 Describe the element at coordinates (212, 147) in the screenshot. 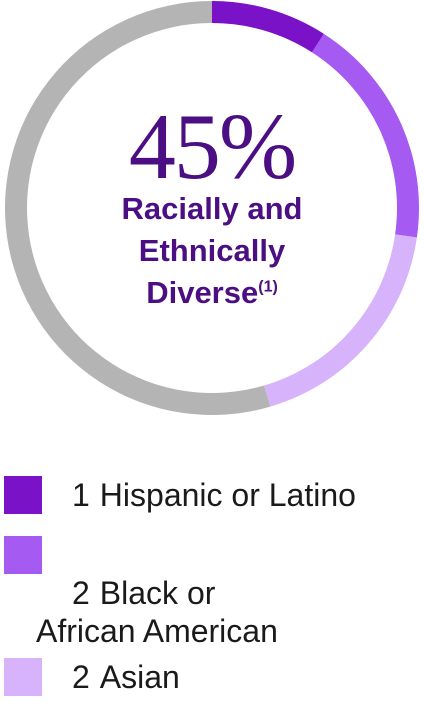

I see `diversity-percentage: 45%` at that location.